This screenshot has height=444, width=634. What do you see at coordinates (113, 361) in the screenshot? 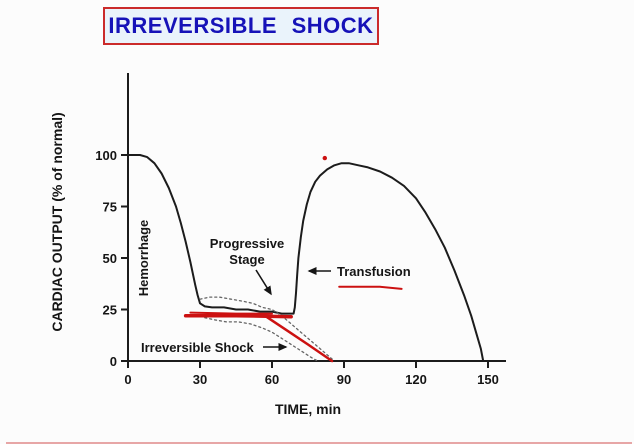
I see `y-tick-label-0: 0` at bounding box center [113, 361].